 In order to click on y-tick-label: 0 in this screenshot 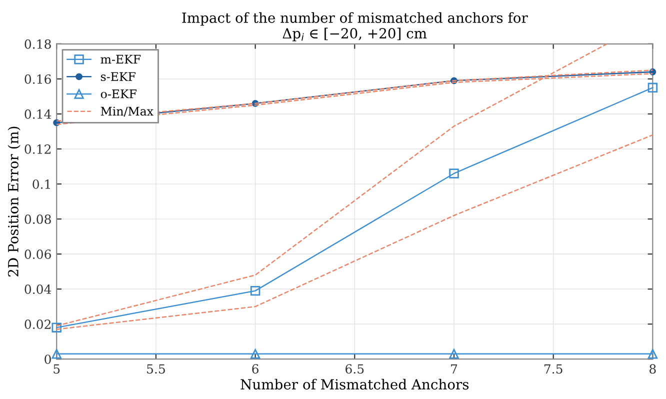, I will do `click(47, 359)`.